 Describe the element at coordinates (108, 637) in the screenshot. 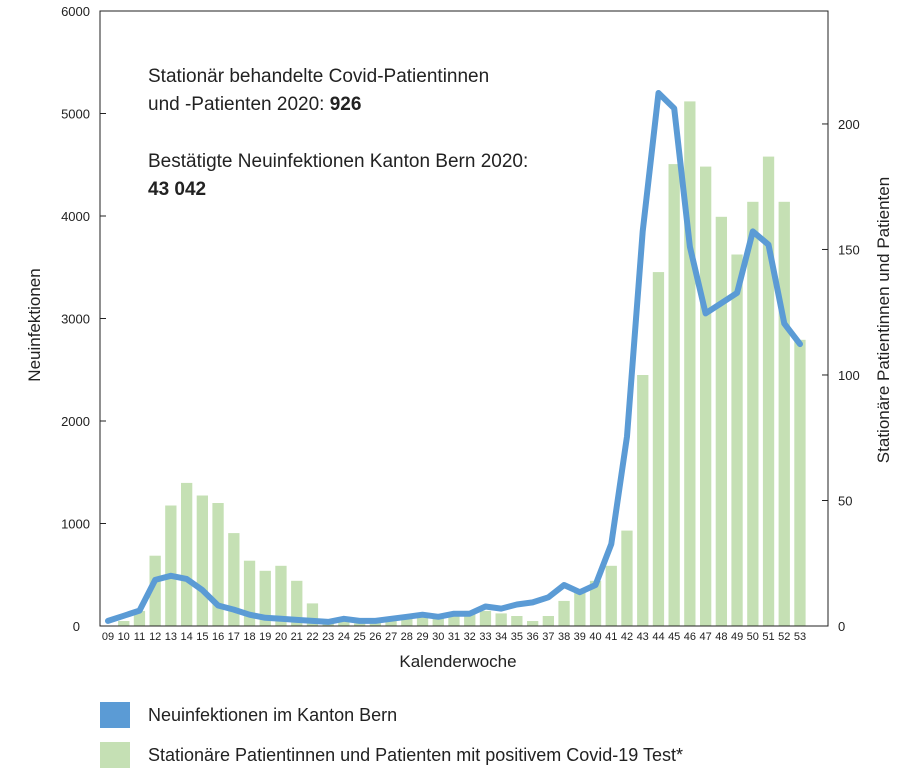

I see `x-tick-label: 09` at that location.